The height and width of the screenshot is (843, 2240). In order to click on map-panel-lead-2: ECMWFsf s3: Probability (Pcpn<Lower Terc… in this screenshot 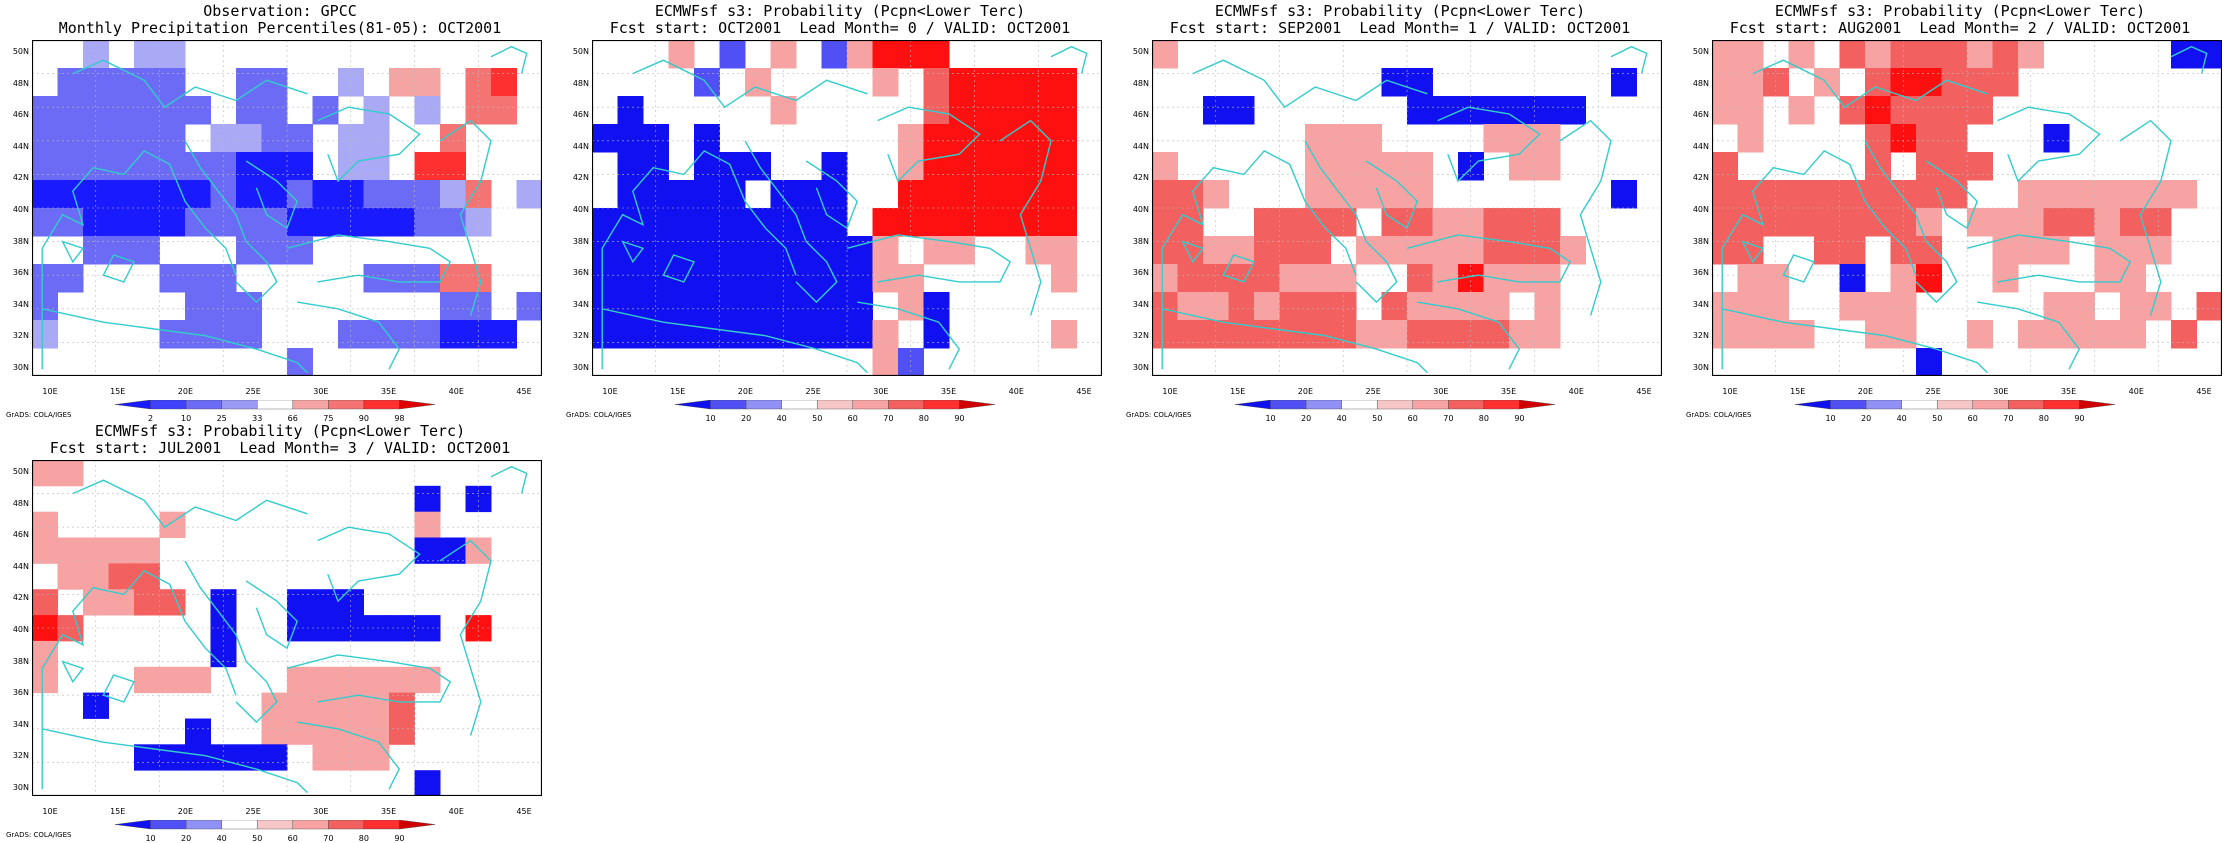, I will do `click(1960, 211)`.